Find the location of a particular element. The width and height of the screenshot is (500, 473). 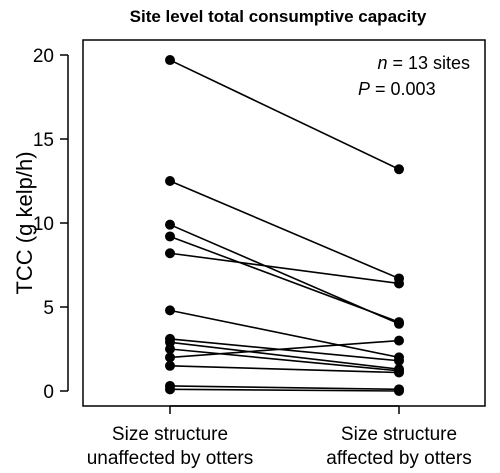

n-value: = 13 sites is located at coordinates (428, 63).